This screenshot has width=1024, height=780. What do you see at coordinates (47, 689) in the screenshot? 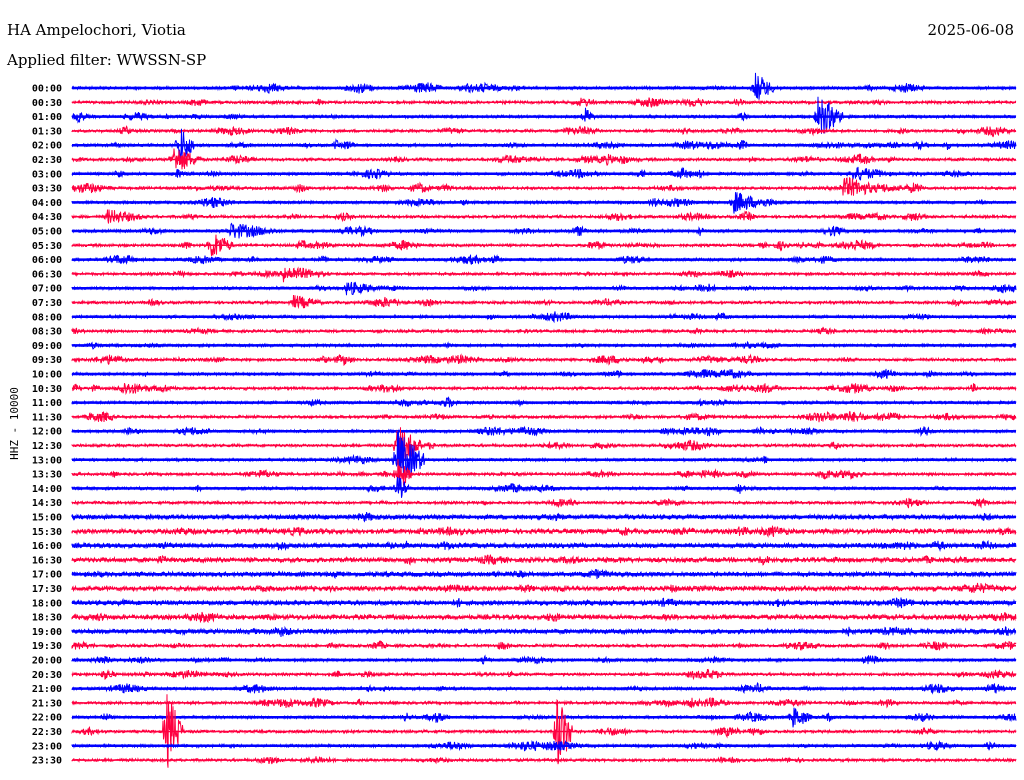
I see `row-time-label: 21:00` at bounding box center [47, 689].